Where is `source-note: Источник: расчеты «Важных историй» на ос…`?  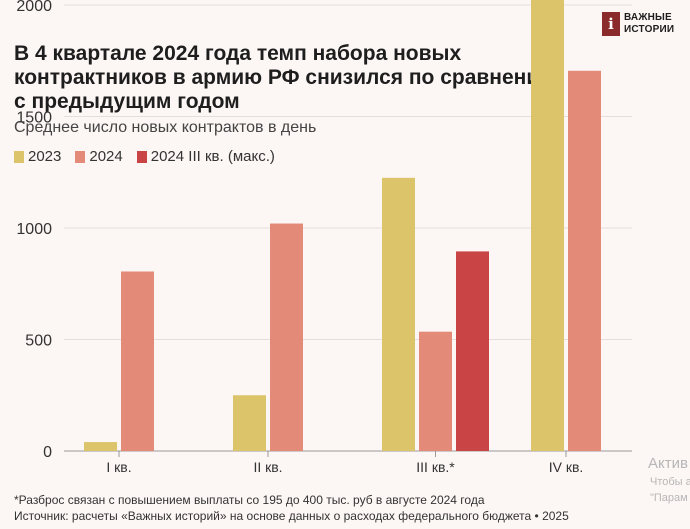 source-note: Источник: расчеты «Важных историй» на ос… is located at coordinates (291, 516).